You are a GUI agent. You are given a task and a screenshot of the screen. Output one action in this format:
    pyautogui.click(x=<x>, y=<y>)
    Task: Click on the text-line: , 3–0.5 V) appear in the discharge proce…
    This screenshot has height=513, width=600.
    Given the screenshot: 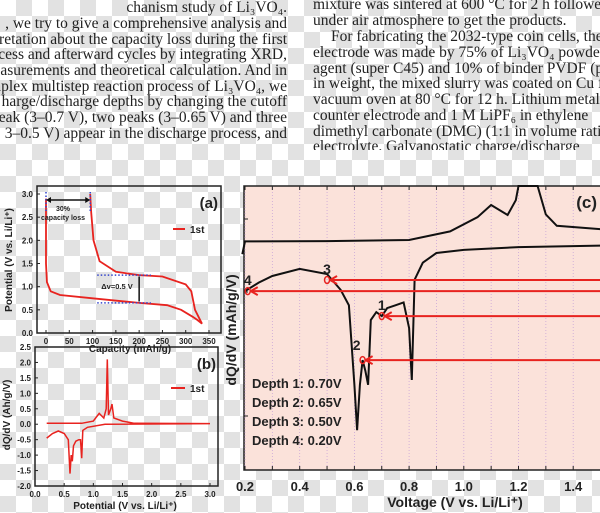 What is the action you would take?
    pyautogui.click(x=143, y=133)
    